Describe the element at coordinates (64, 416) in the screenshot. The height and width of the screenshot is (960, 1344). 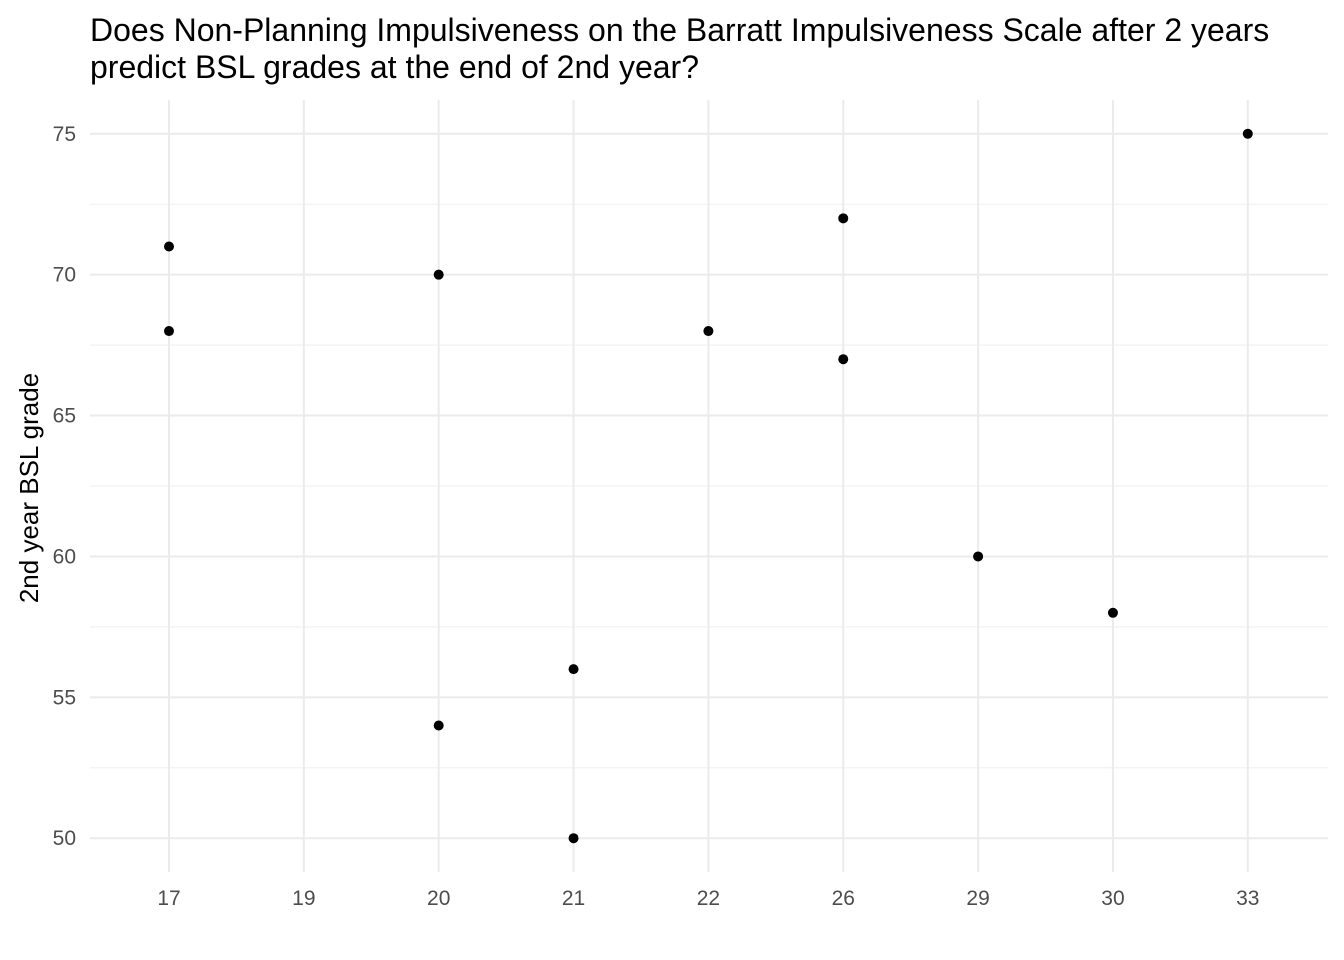
I see `y-tick-label: 65` at that location.